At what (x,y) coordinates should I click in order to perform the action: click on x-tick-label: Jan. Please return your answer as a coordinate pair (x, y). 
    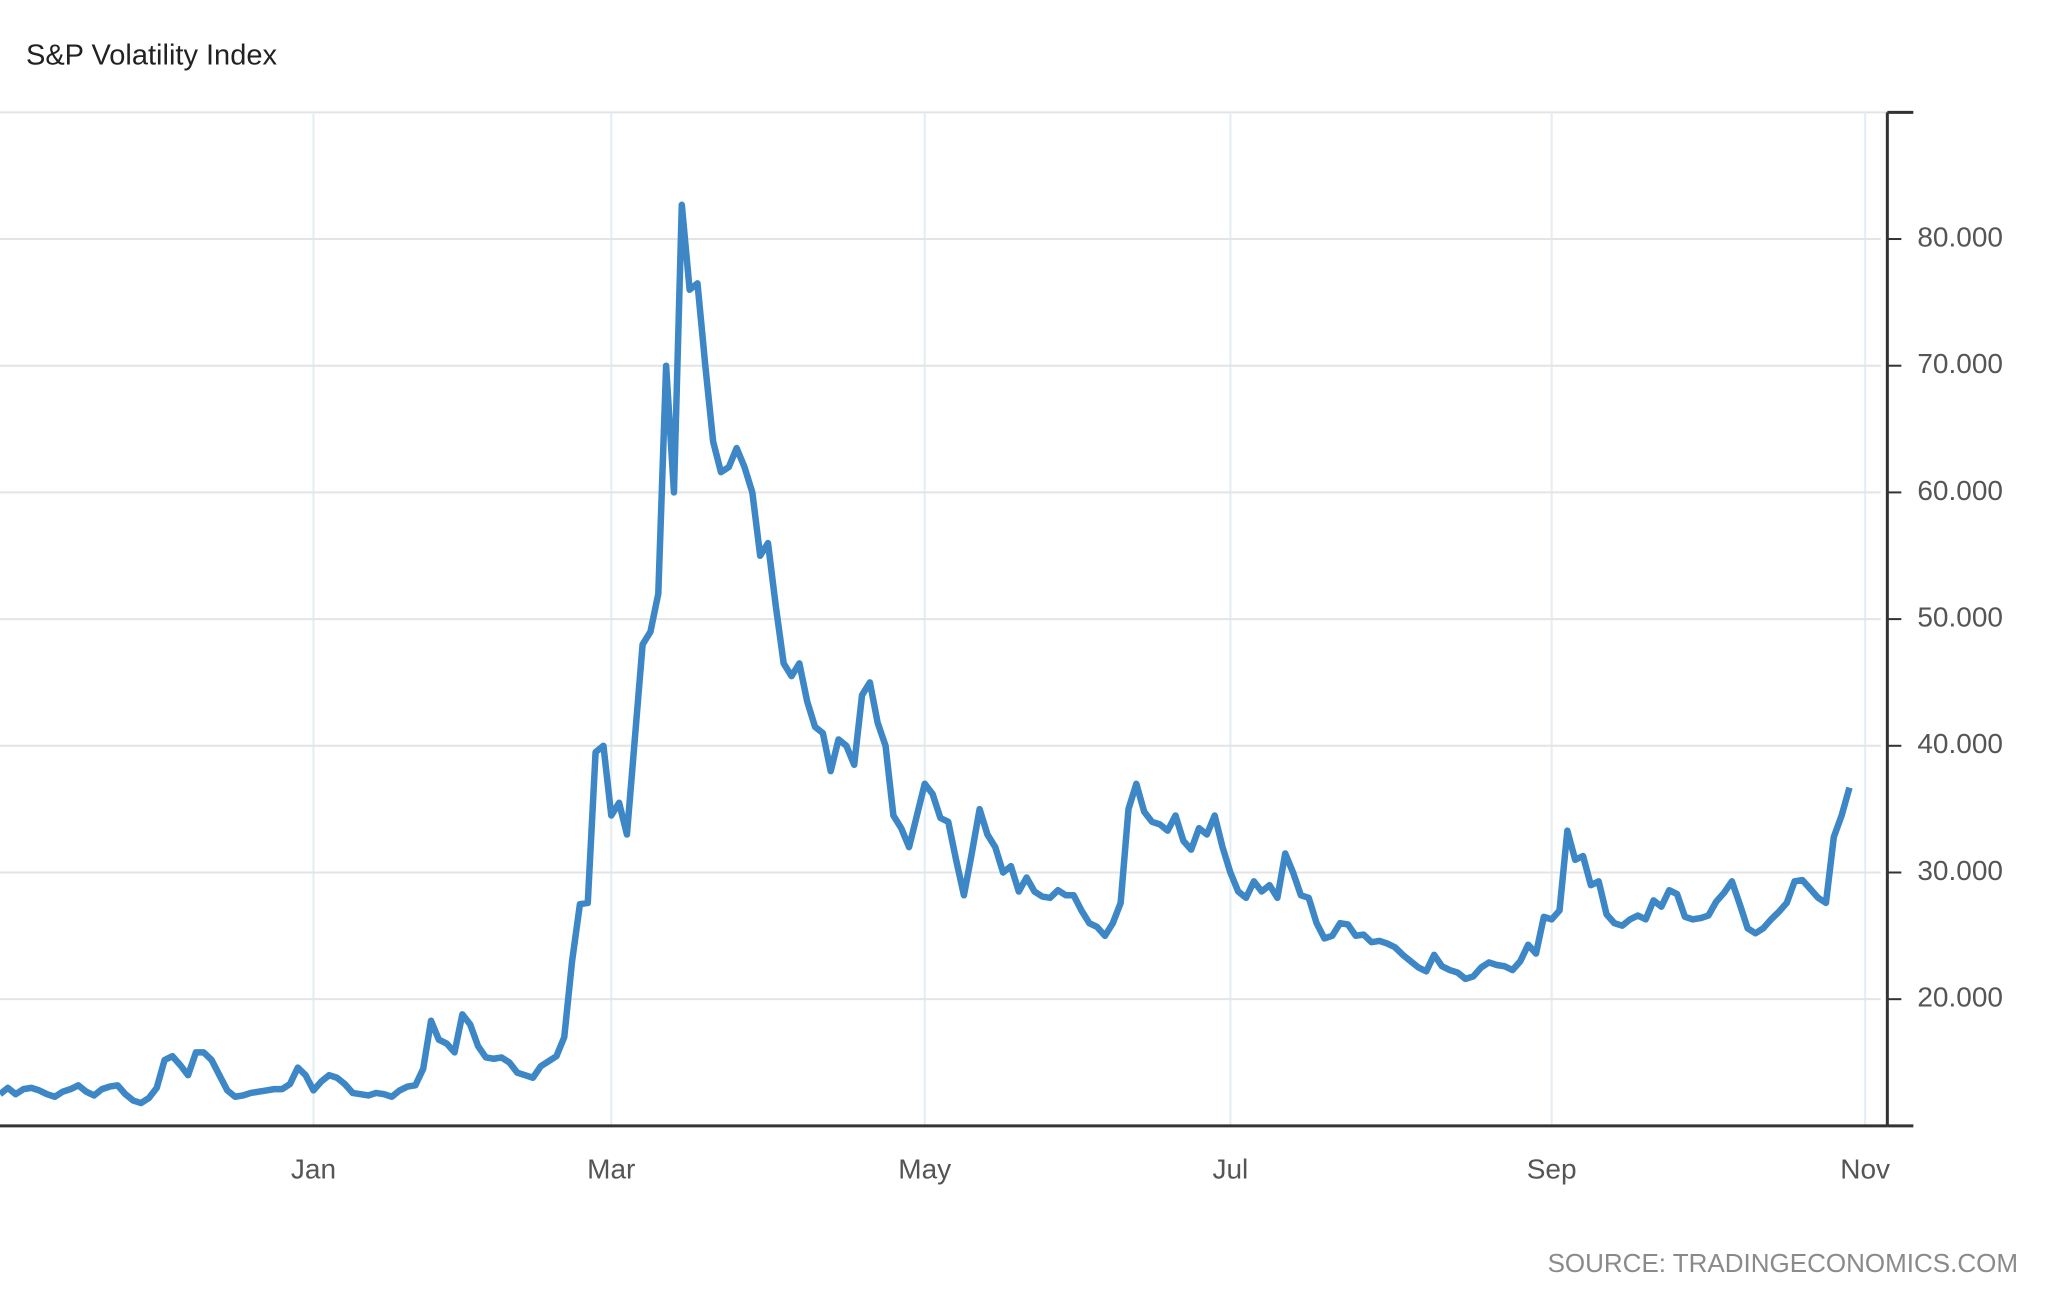
    Looking at the image, I should click on (313, 1168).